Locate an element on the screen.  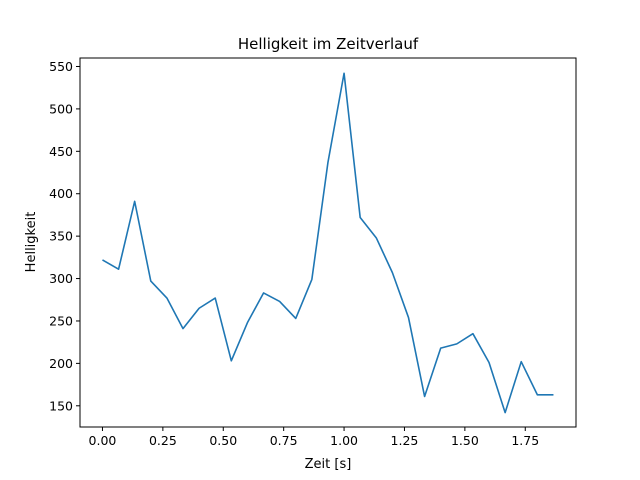
y-tick-label: 300 is located at coordinates (61, 278).